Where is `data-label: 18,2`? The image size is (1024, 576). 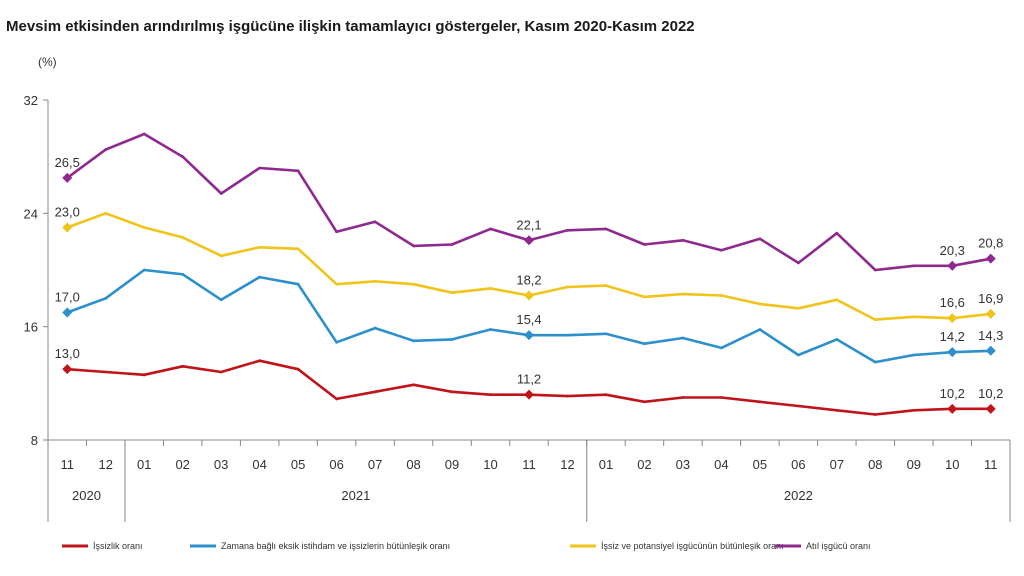 data-label: 18,2 is located at coordinates (528, 280).